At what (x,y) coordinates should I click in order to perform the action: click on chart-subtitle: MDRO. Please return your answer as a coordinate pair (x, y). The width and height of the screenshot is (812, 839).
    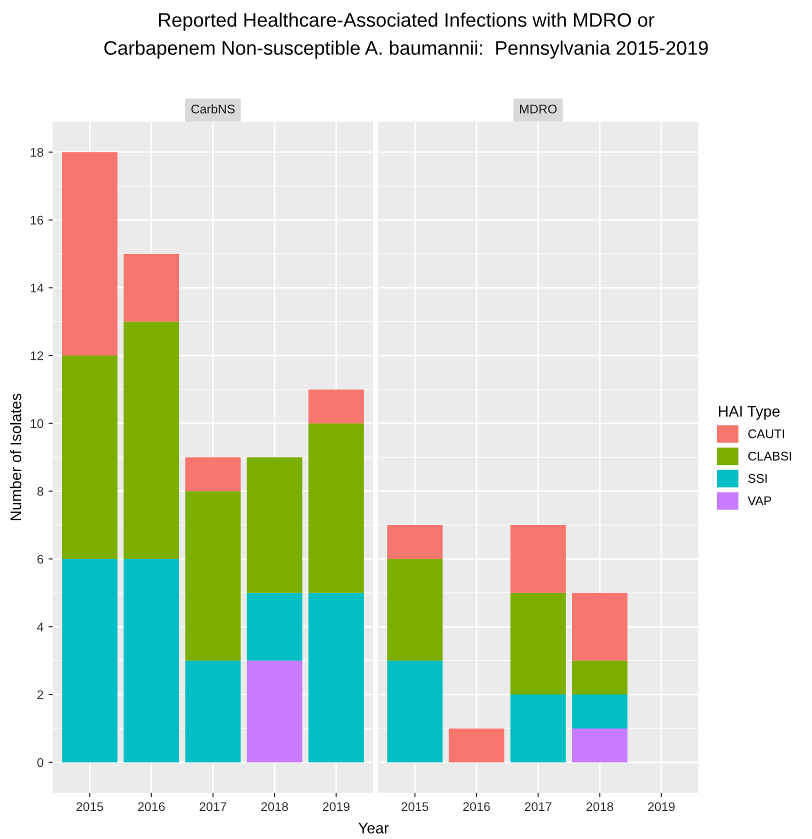
    Looking at the image, I should click on (538, 109).